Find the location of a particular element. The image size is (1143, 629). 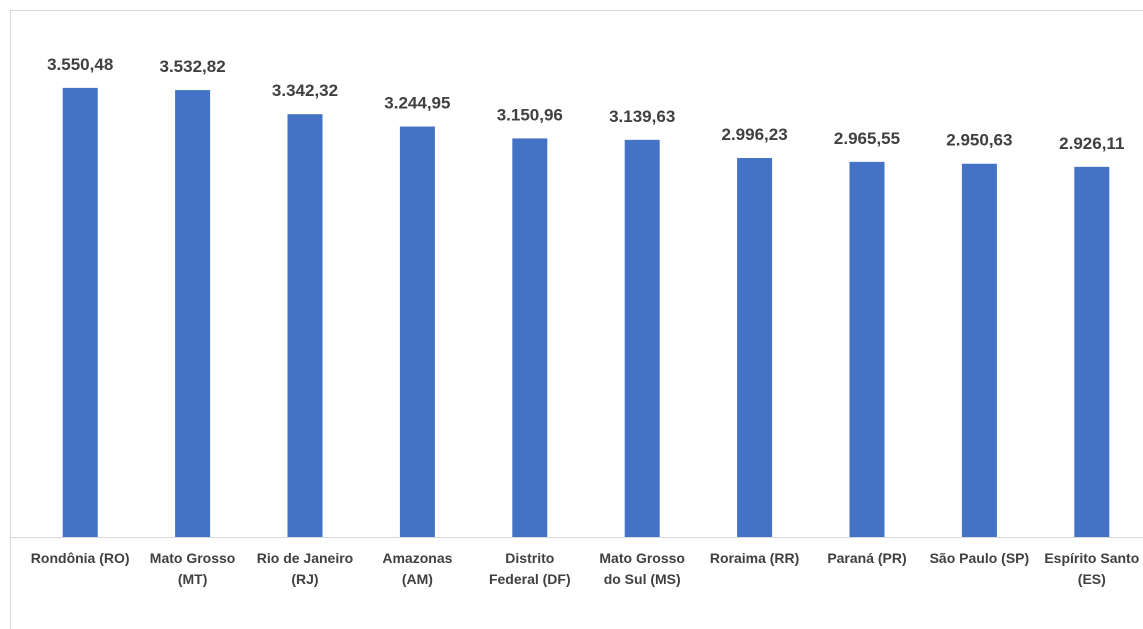

data-label: 3.244,95 is located at coordinates (417, 103).